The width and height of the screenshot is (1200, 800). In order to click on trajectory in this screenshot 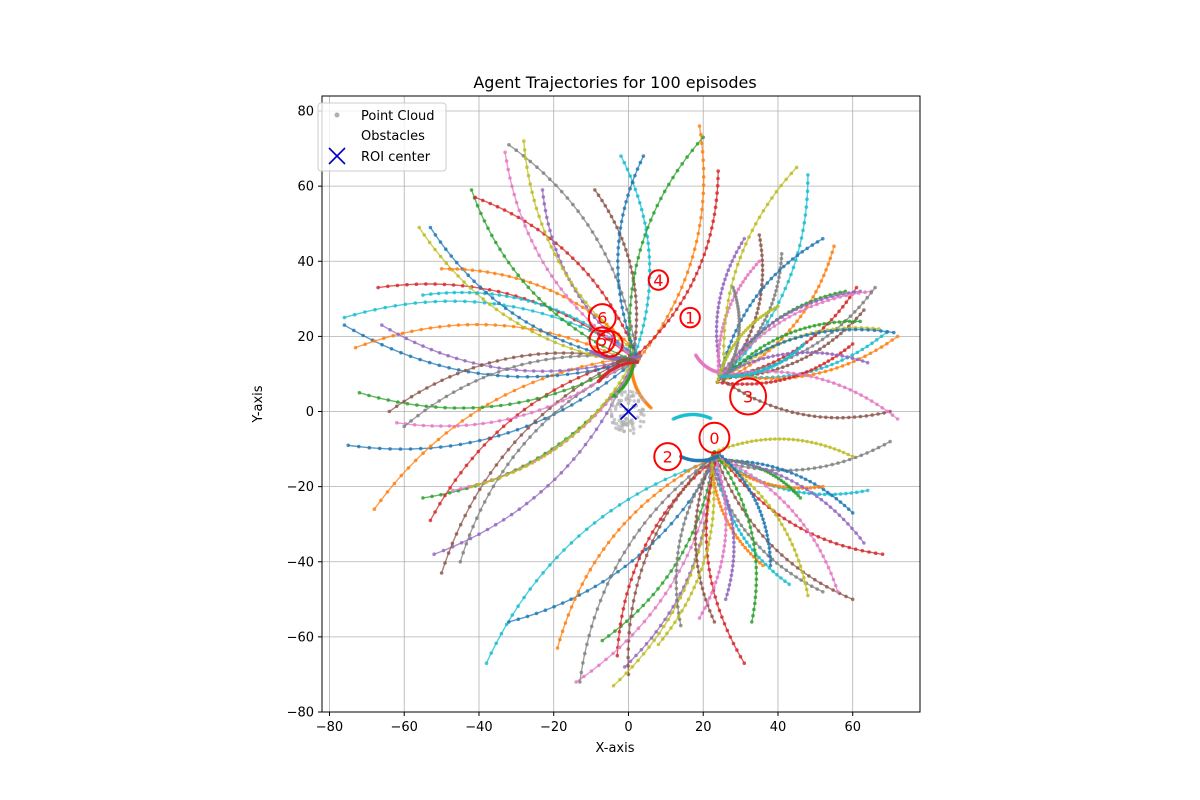, I will do `click(771, 307)`.